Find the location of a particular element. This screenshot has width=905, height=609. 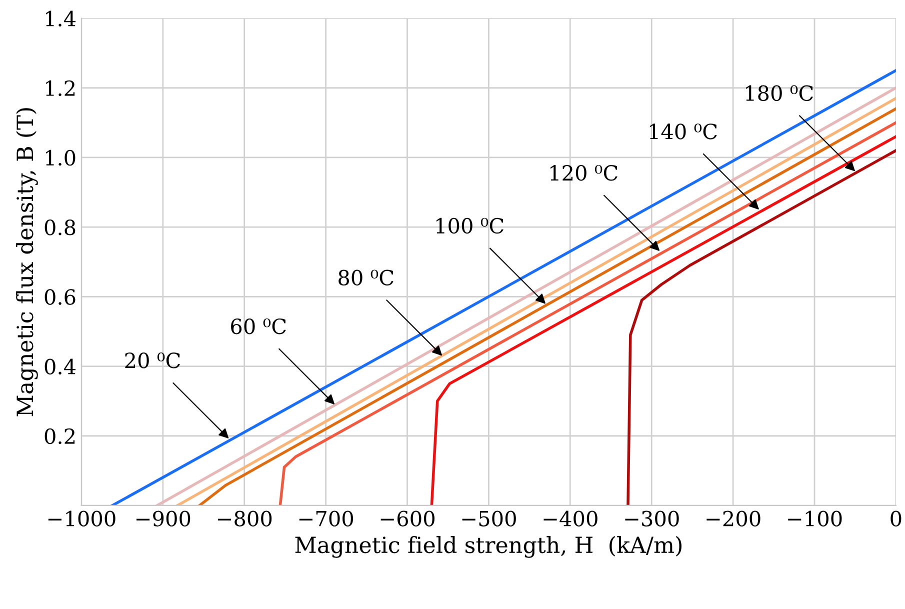

annotation: 100 ⁰C is located at coordinates (470, 226).